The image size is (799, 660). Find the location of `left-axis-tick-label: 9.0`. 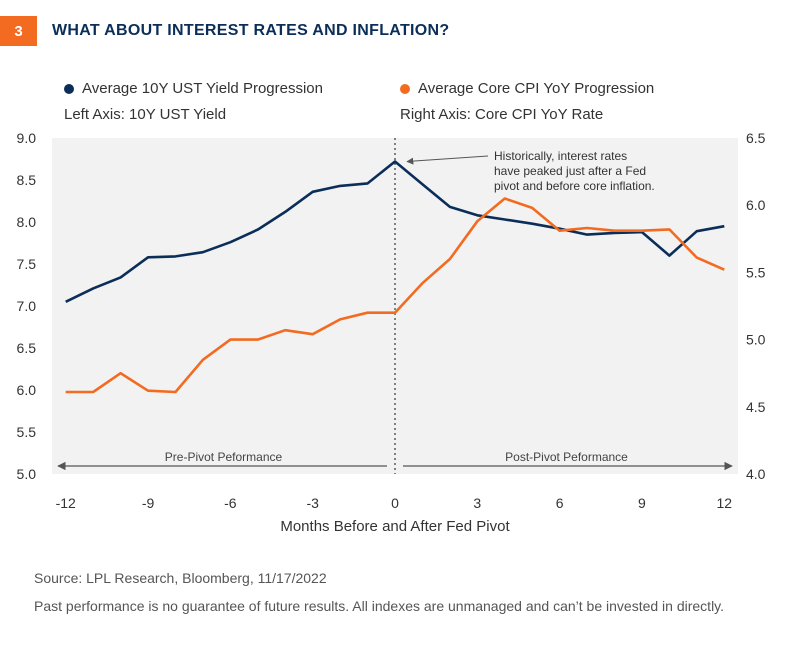

left-axis-tick-label: 9.0 is located at coordinates (27, 138).